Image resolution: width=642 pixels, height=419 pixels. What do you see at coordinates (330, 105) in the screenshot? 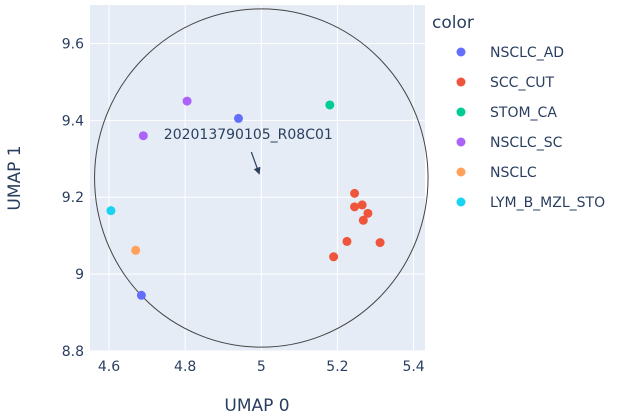
I see `data-point-stom-ca` at bounding box center [330, 105].